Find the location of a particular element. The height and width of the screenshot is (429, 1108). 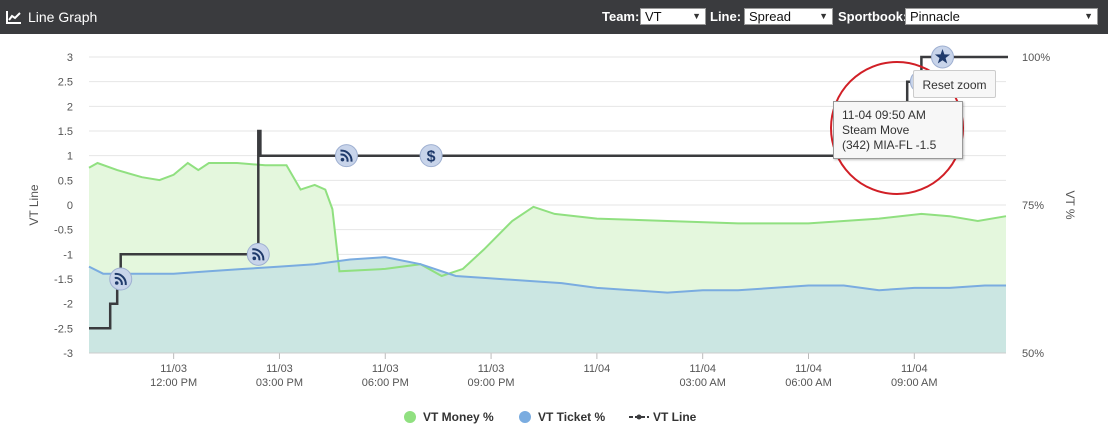

y-tick-label: 3 is located at coordinates (70, 58).